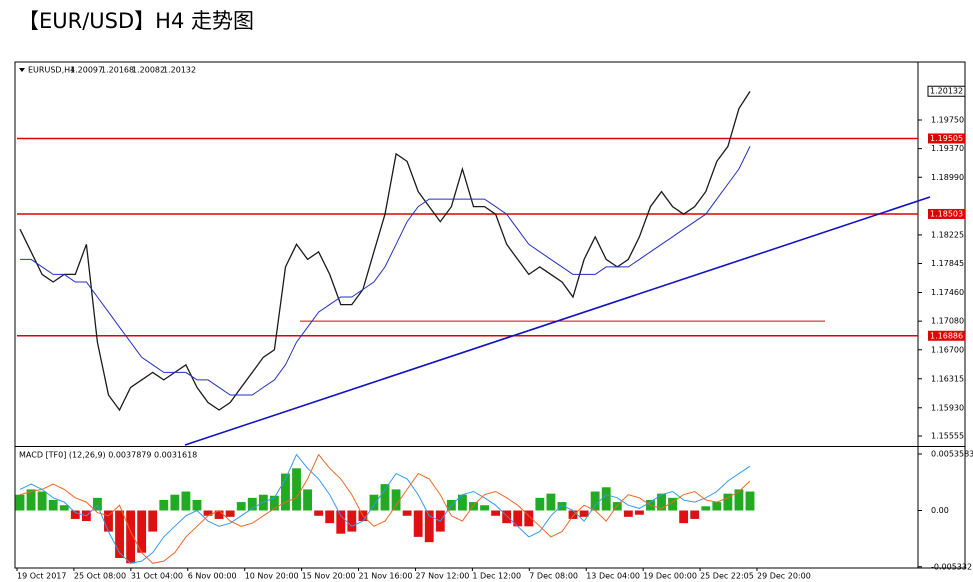  Describe the element at coordinates (553, 576) in the screenshot. I see `x-tick-label: 7 Dec 08:00` at that location.